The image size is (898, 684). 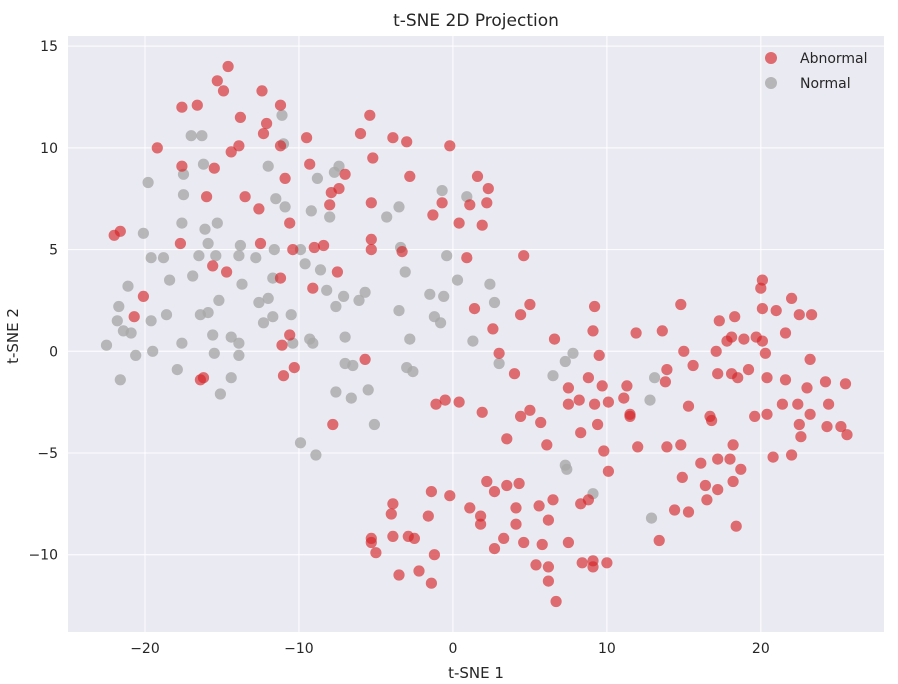 I want to click on legend-label-normal: Normal, so click(x=825, y=84).